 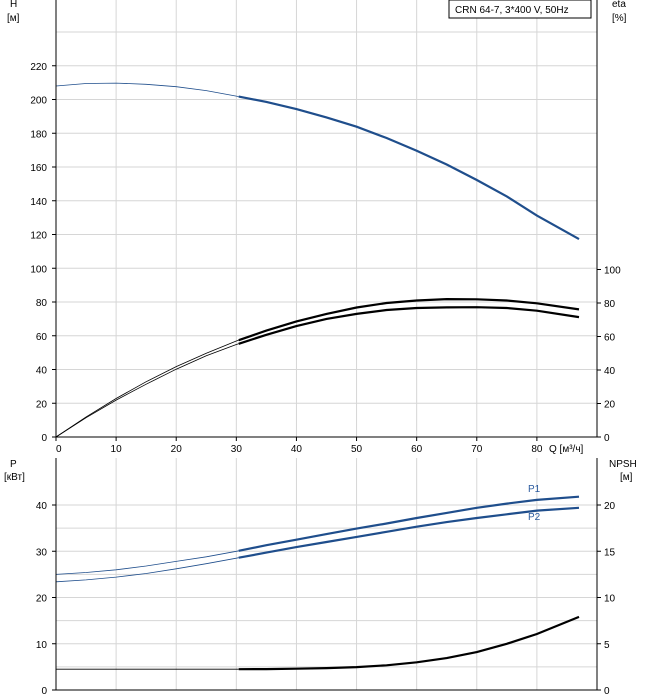 What do you see at coordinates (409, 325) in the screenshot?
I see `eta-2-curve-operating` at bounding box center [409, 325].